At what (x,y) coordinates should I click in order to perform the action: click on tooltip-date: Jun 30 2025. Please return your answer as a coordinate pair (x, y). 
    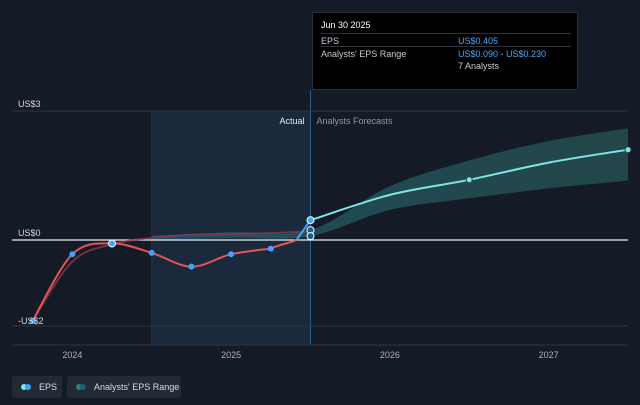
    Looking at the image, I should click on (346, 25).